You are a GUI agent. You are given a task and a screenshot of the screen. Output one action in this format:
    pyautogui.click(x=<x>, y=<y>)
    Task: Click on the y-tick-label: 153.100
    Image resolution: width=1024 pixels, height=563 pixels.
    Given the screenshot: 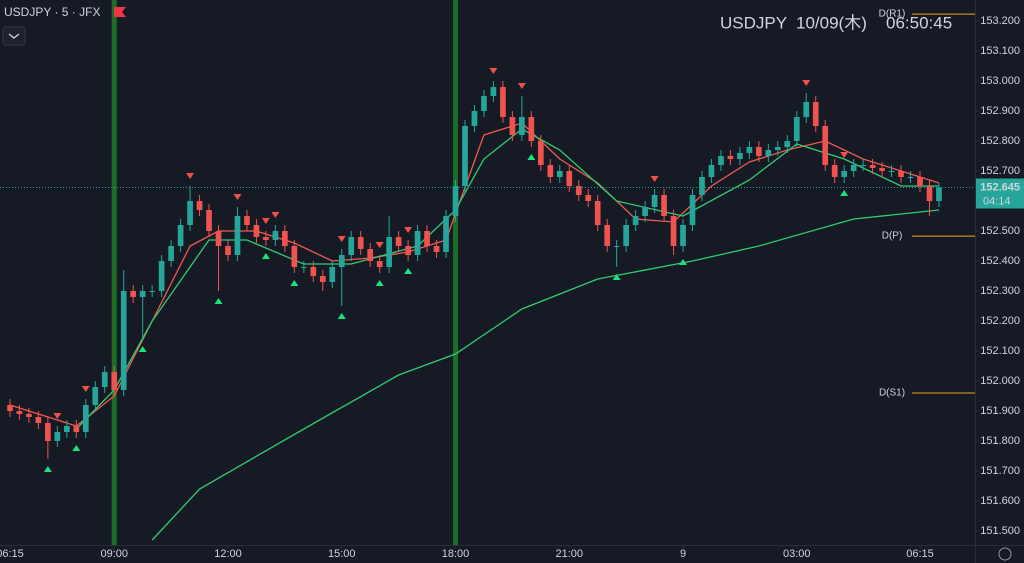 What is the action you would take?
    pyautogui.click(x=1000, y=51)
    